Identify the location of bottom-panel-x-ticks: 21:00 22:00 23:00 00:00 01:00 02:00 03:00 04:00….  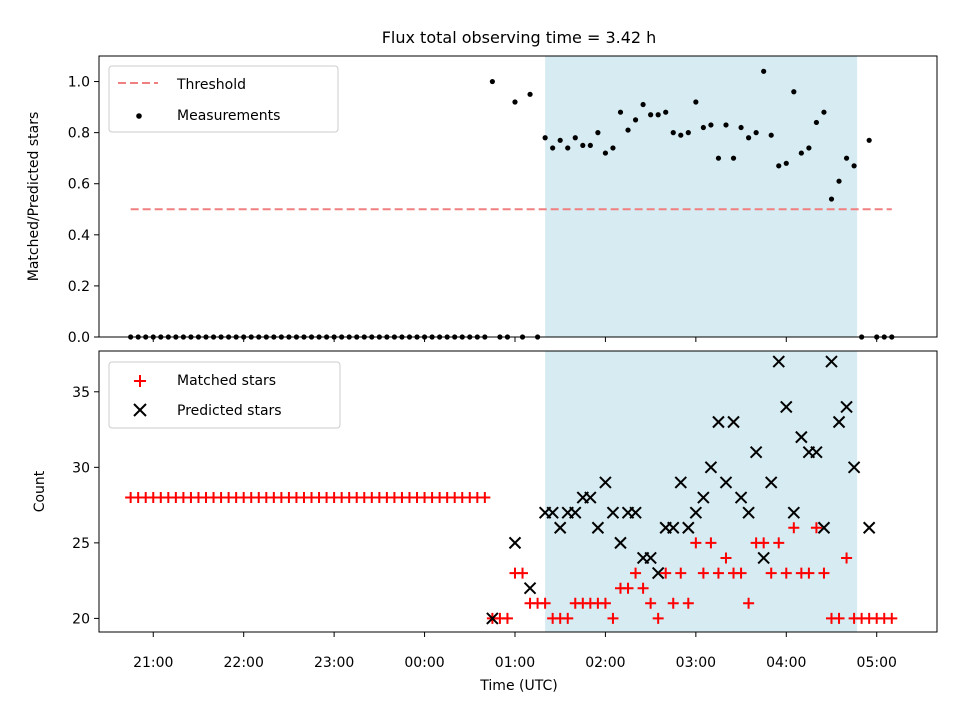
(515, 651).